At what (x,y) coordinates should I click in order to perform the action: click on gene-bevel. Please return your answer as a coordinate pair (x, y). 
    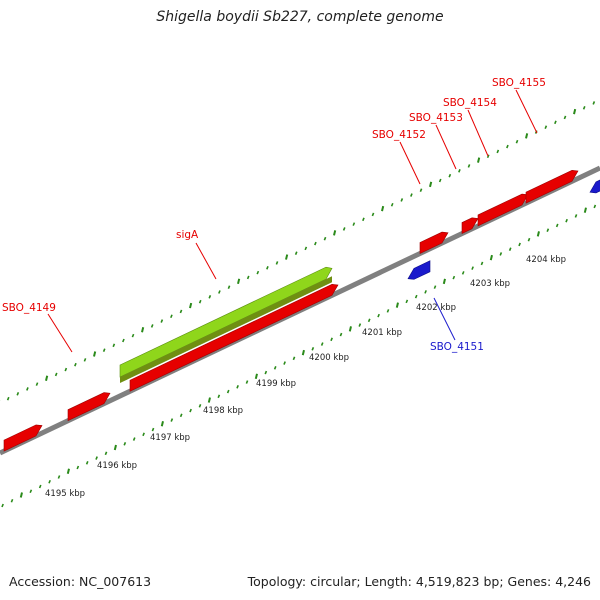
    Looking at the image, I should click on (226, 329).